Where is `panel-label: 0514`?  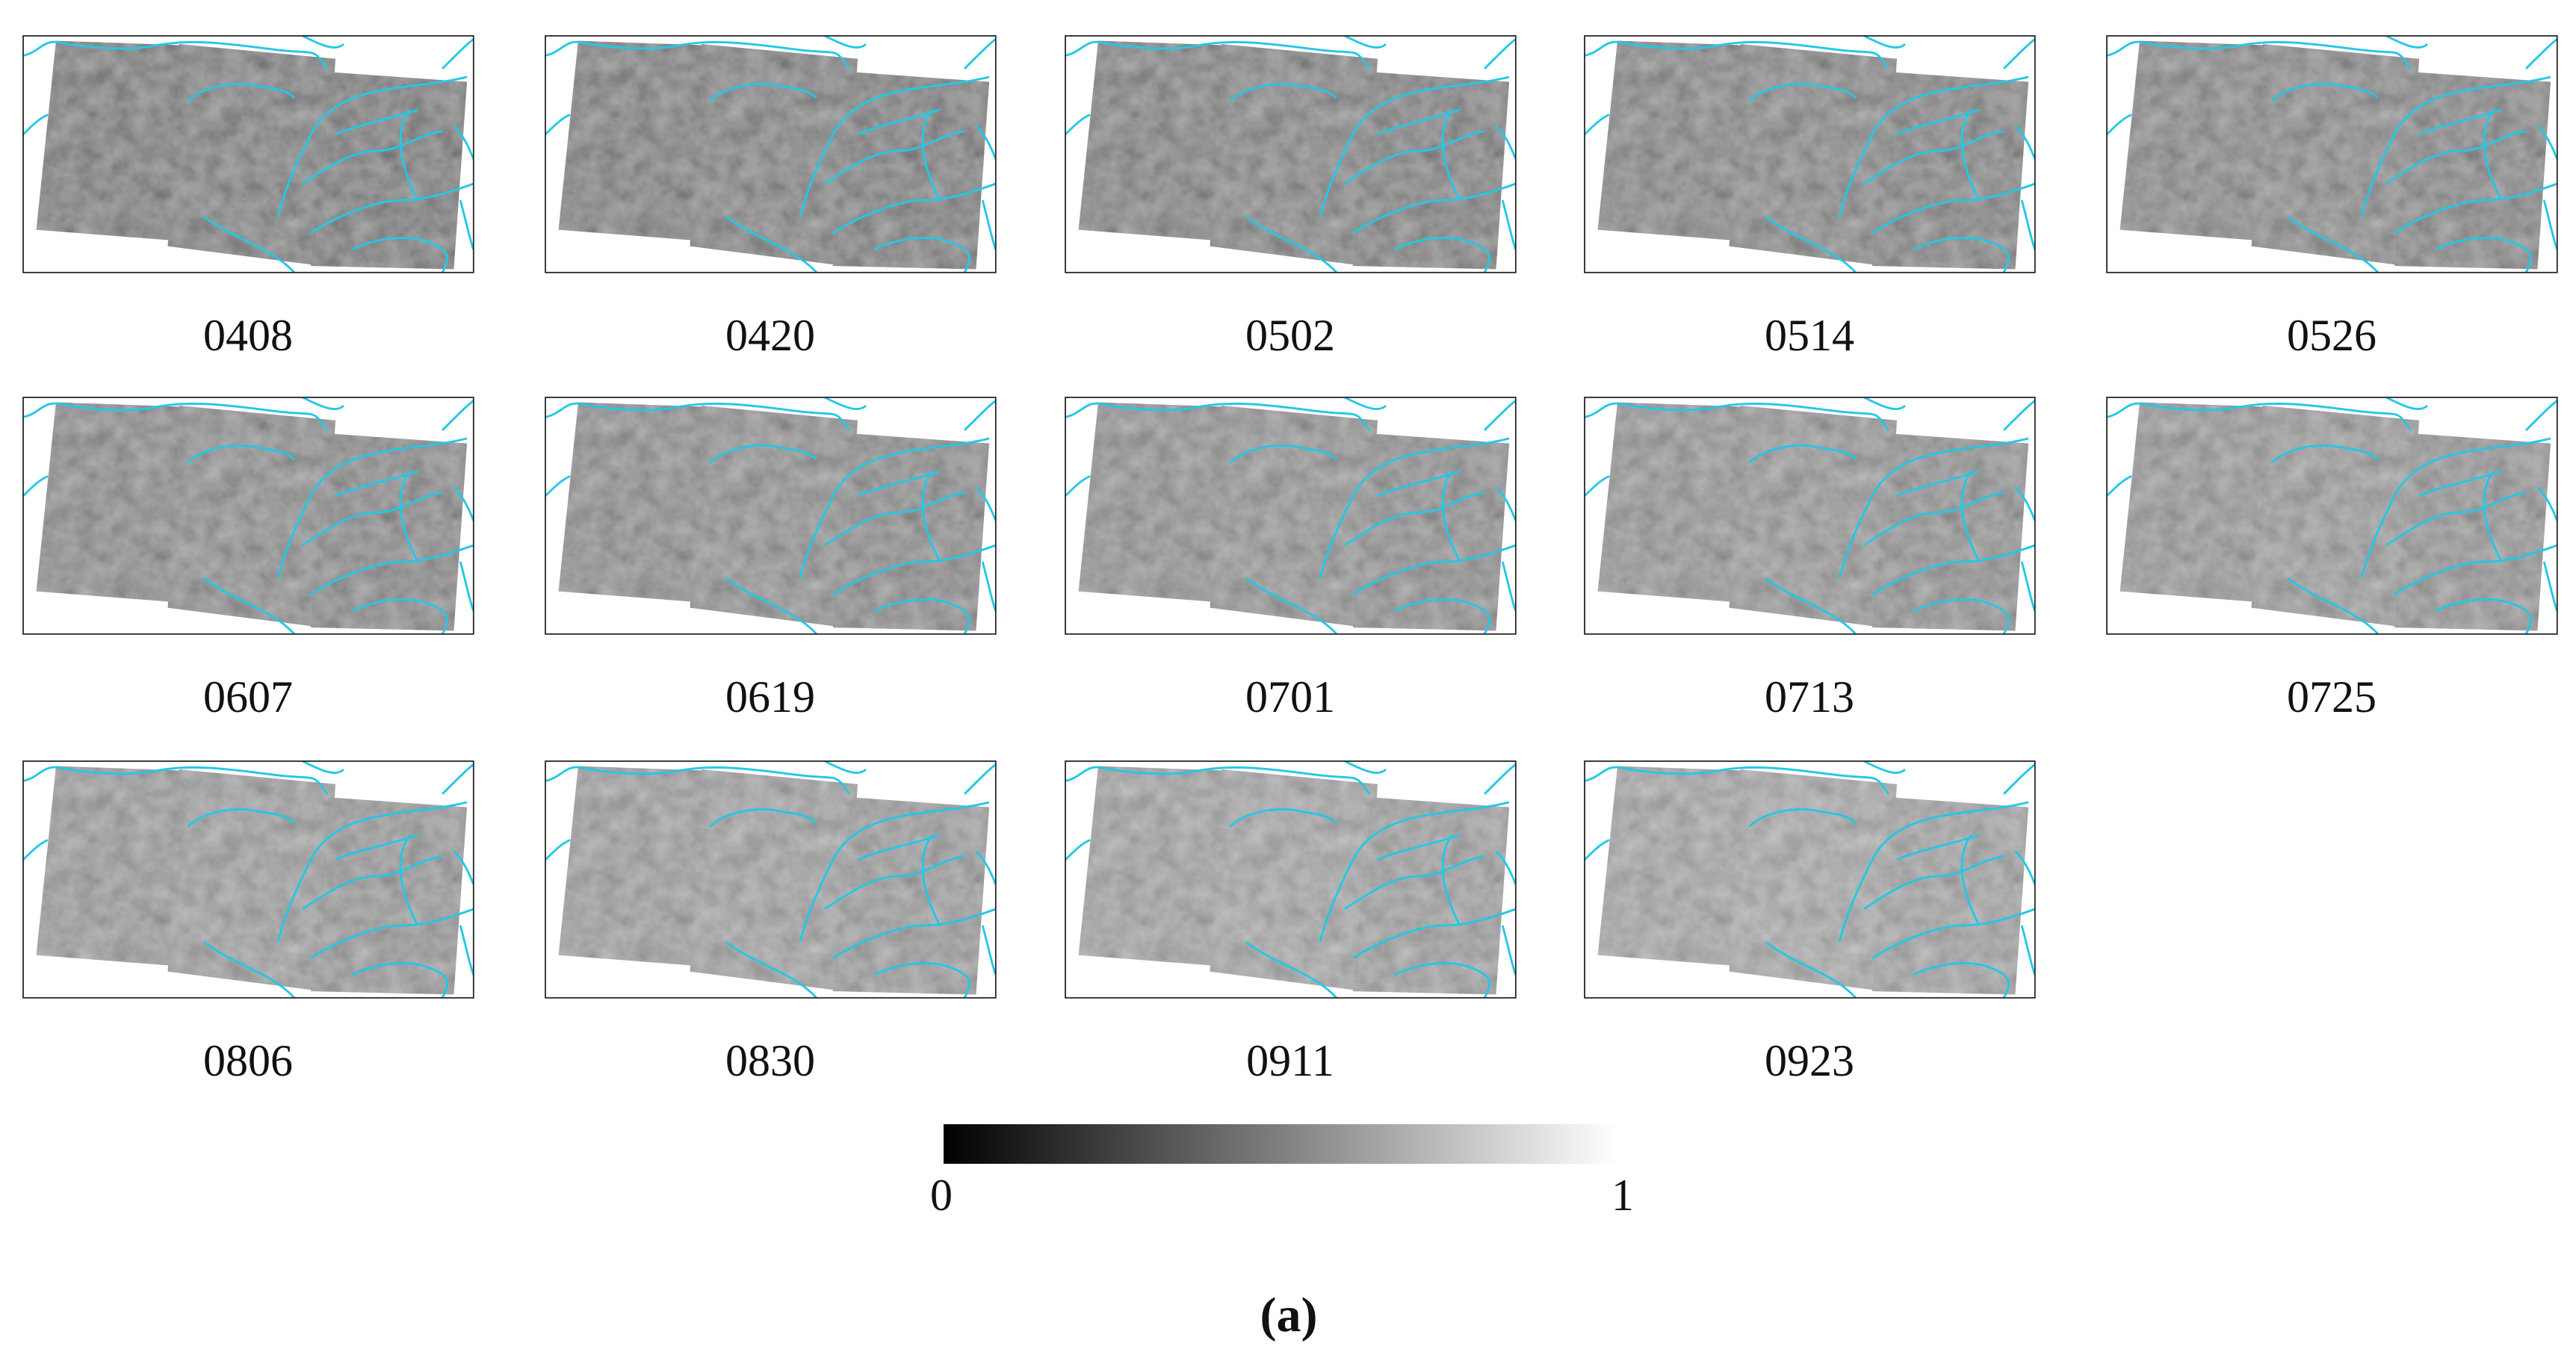
panel-label: 0514 is located at coordinates (1809, 335).